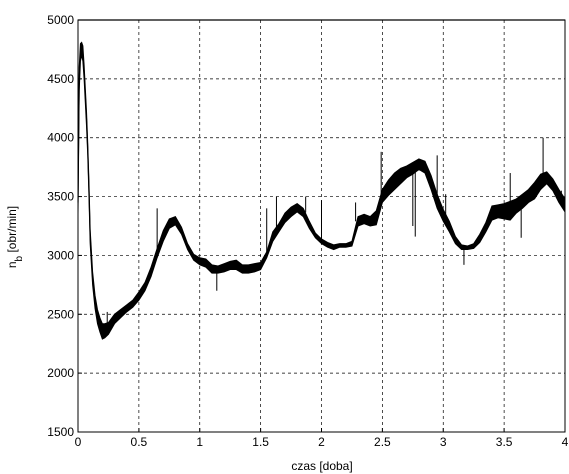  What do you see at coordinates (60, 20) in the screenshot?
I see `y-tick-label: 5000` at bounding box center [60, 20].